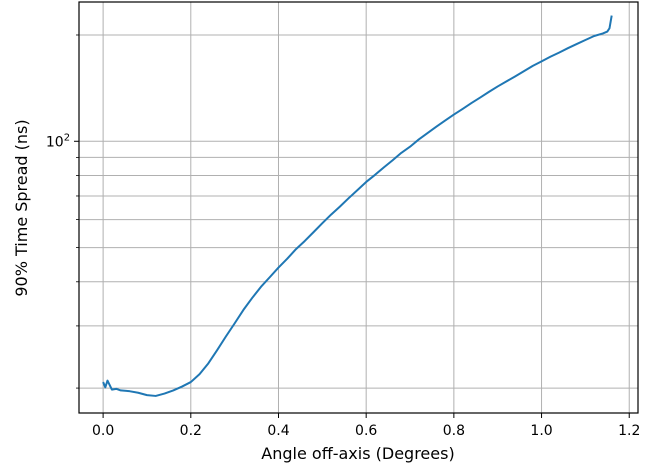  What do you see at coordinates (76, 211) in the screenshot?
I see `y-axis-ticks` at bounding box center [76, 211].